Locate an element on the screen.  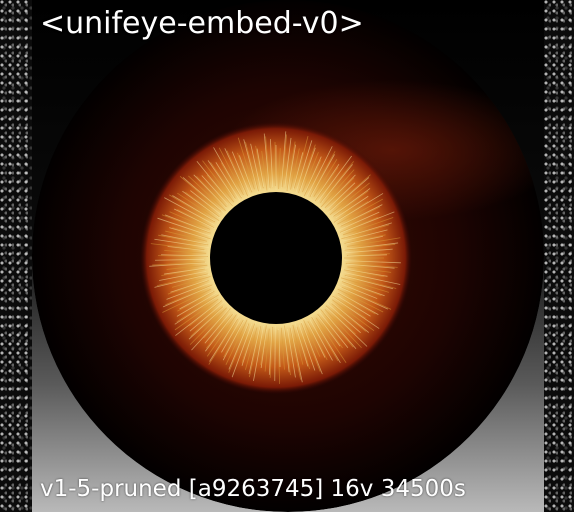
left-noise-border is located at coordinates (16, 256).